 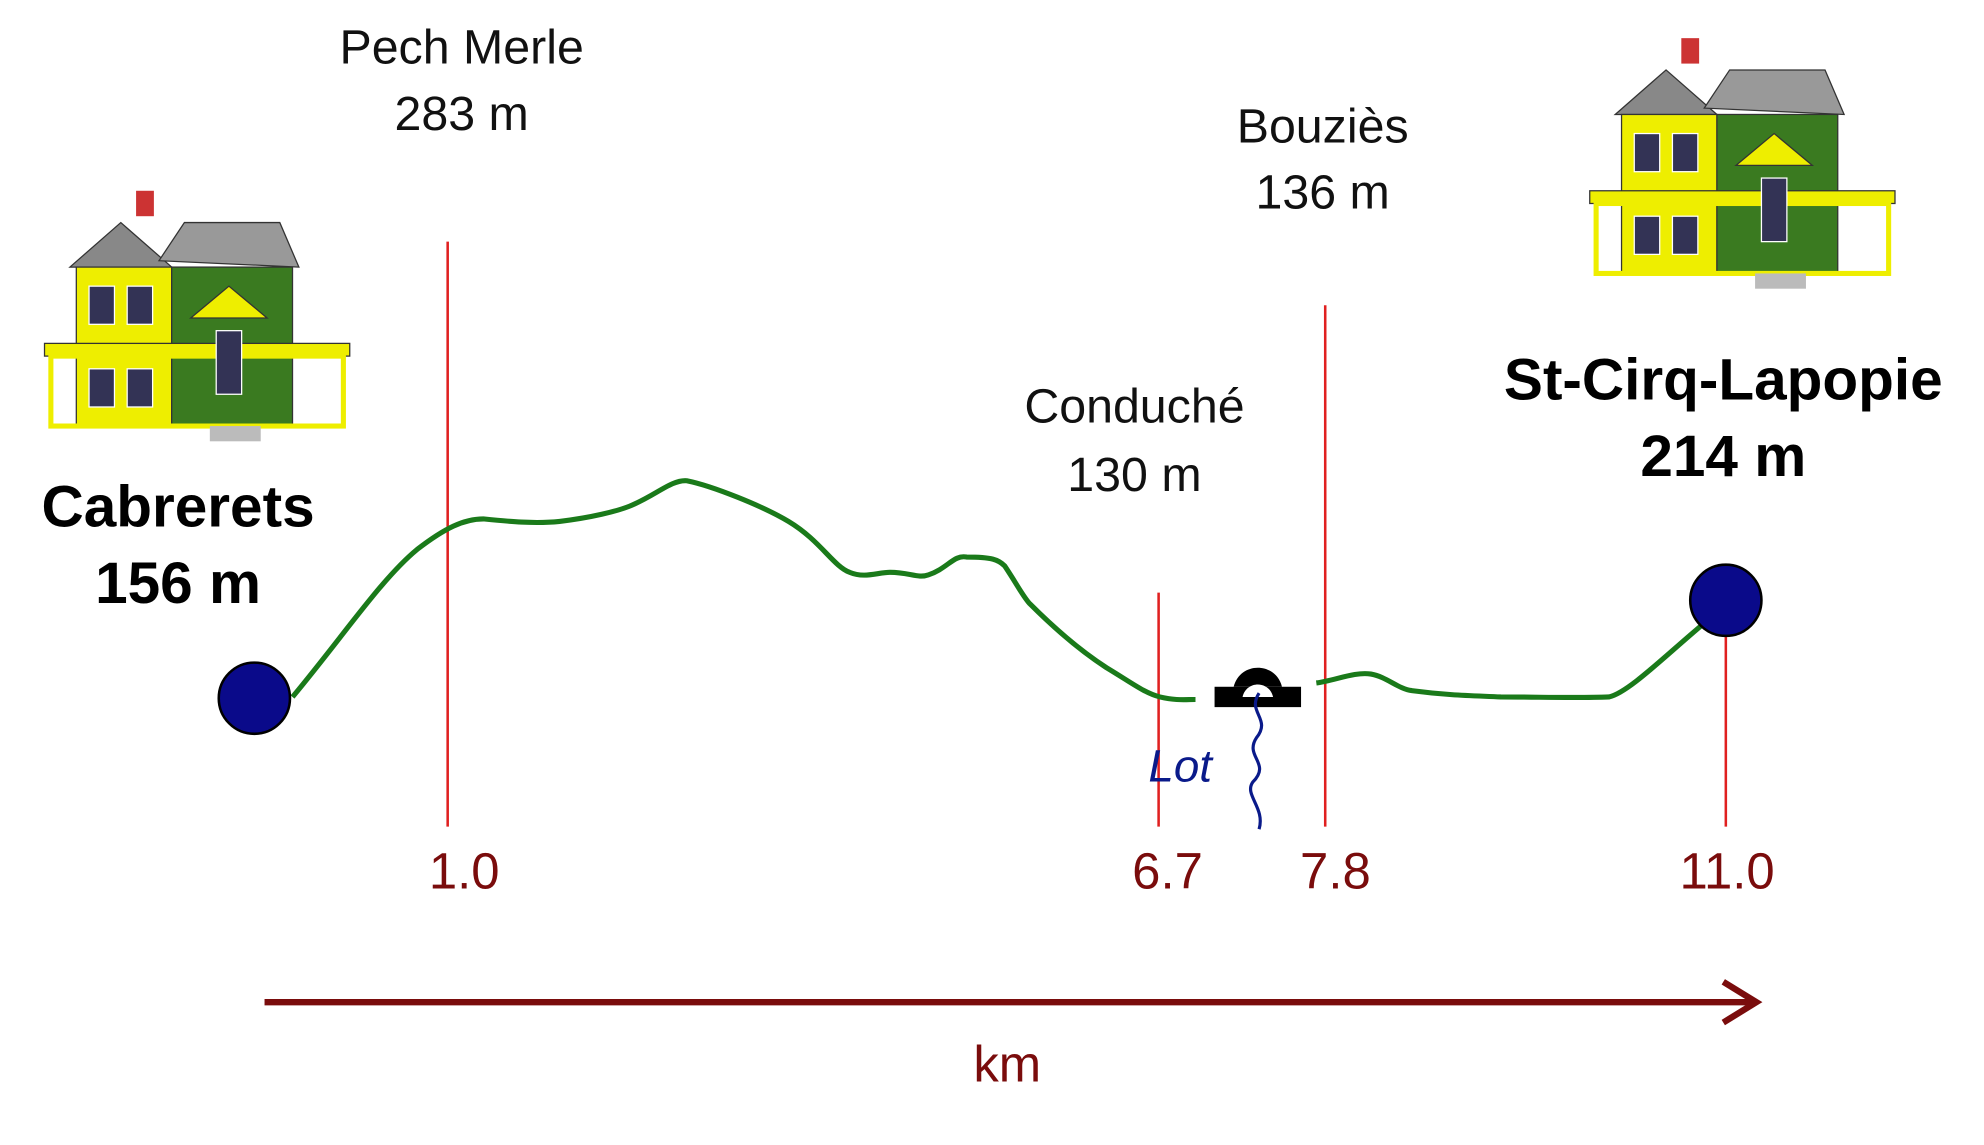 What do you see at coordinates (464, 870) in the screenshot?
I see `distance-label: 1.0` at bounding box center [464, 870].